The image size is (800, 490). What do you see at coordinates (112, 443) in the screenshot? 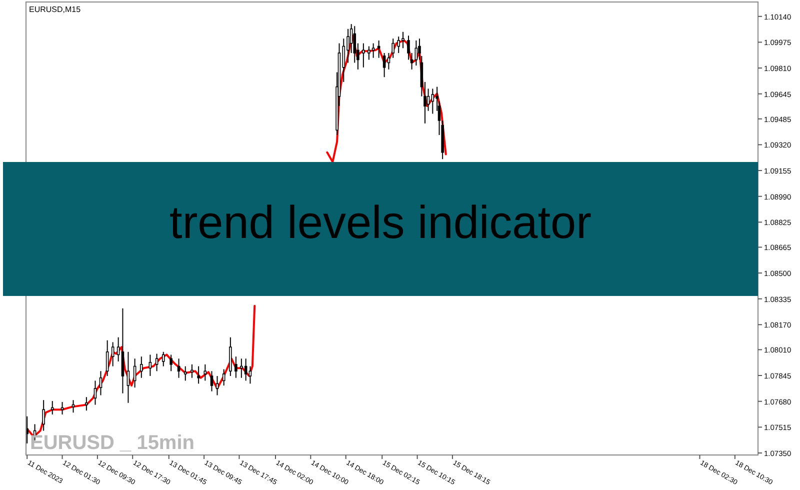
I see `annotation: EURUSD _ 15min` at bounding box center [112, 443].